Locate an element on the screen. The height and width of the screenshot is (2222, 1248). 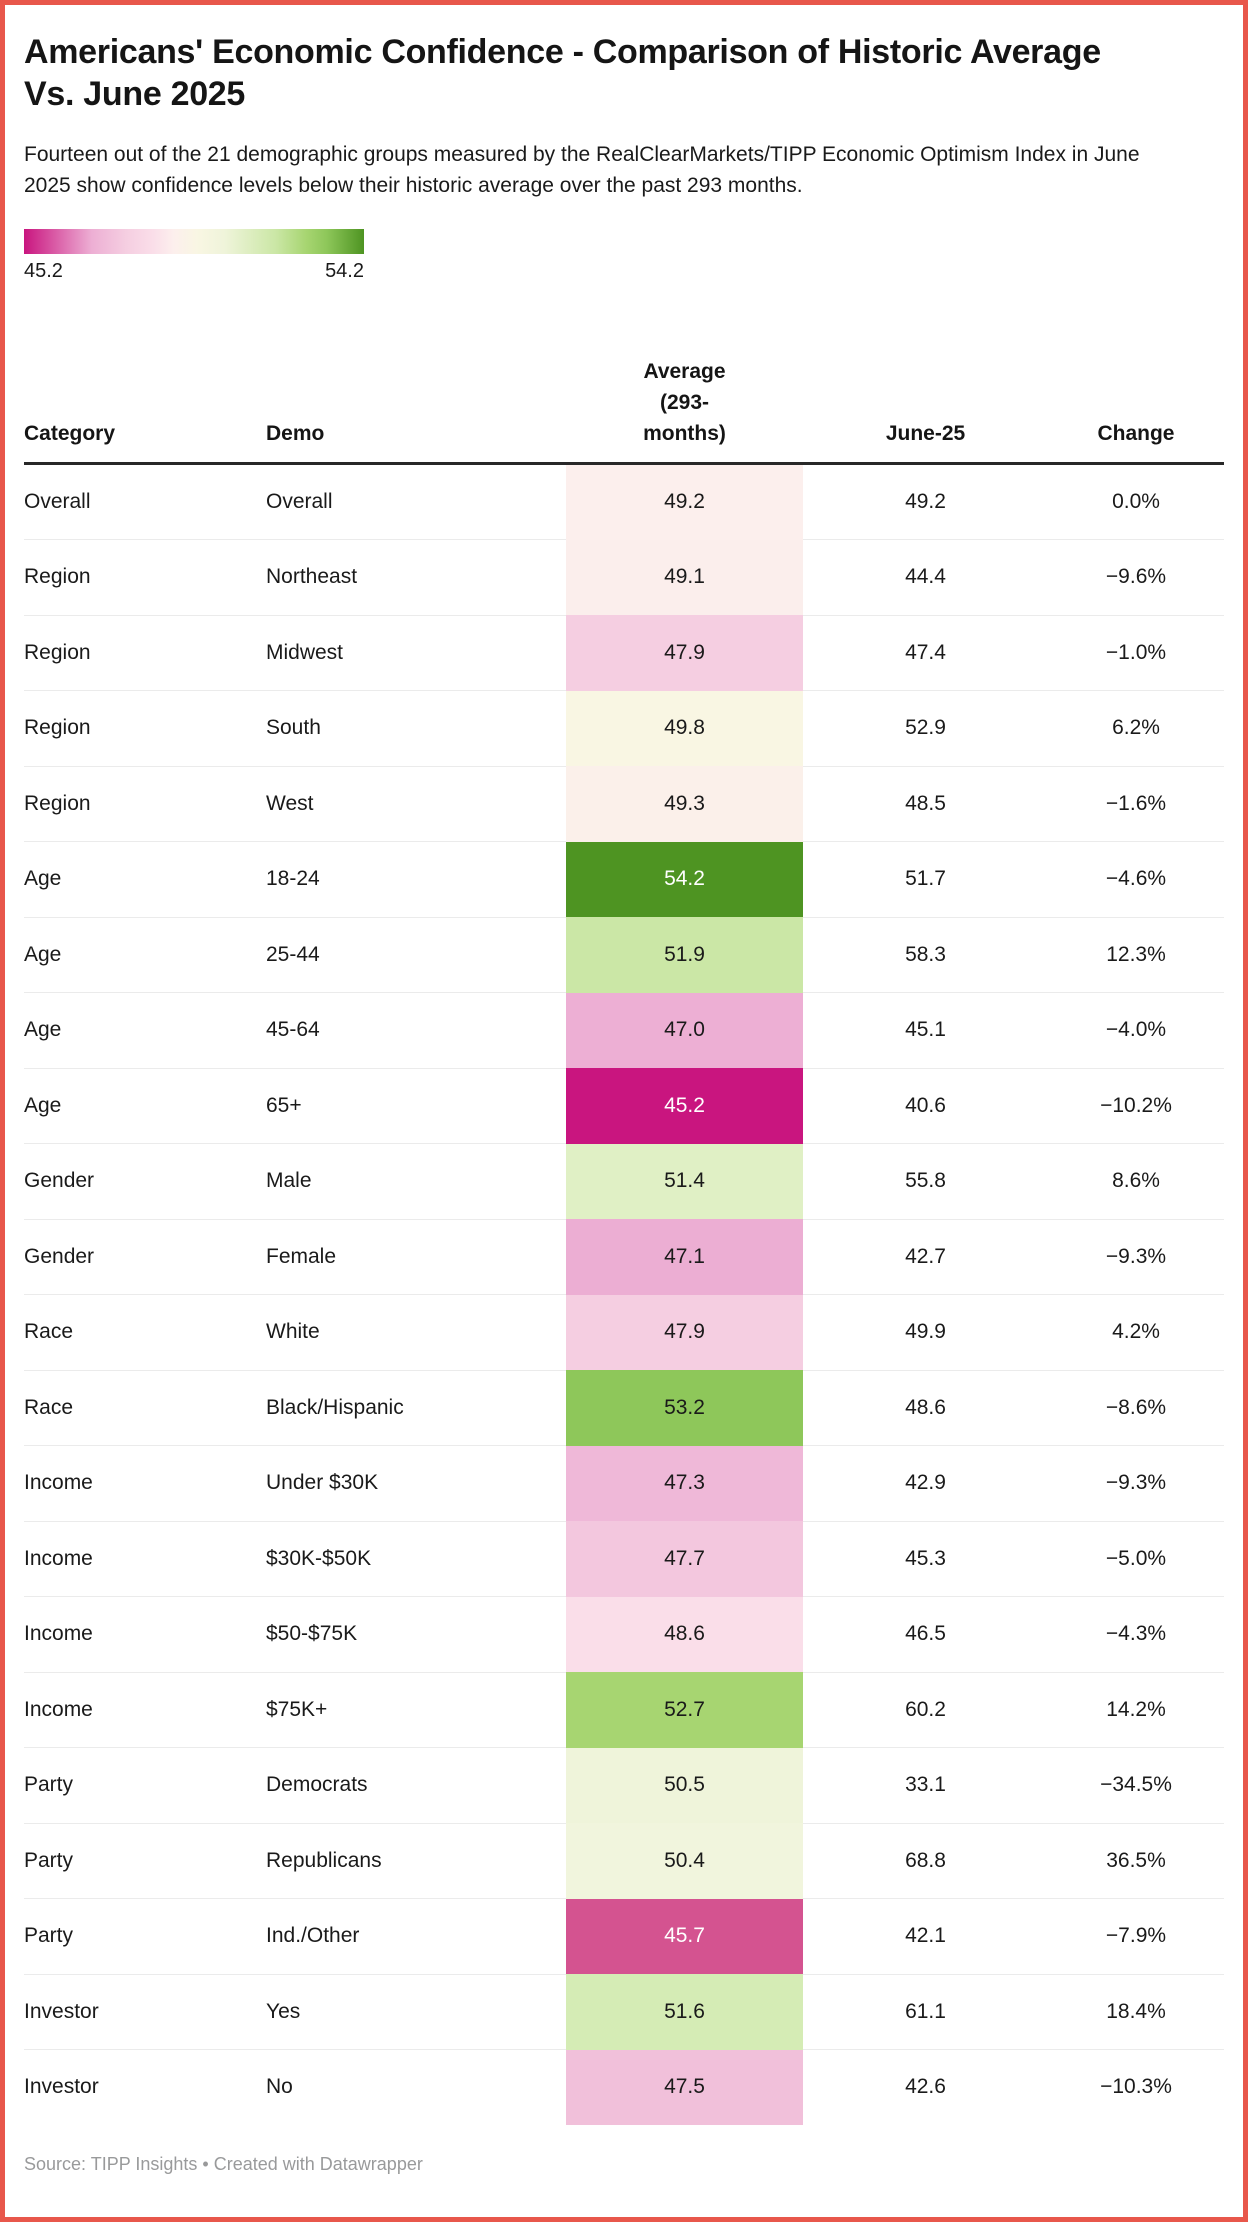
cell-change: −34.5% is located at coordinates (1136, 1785).